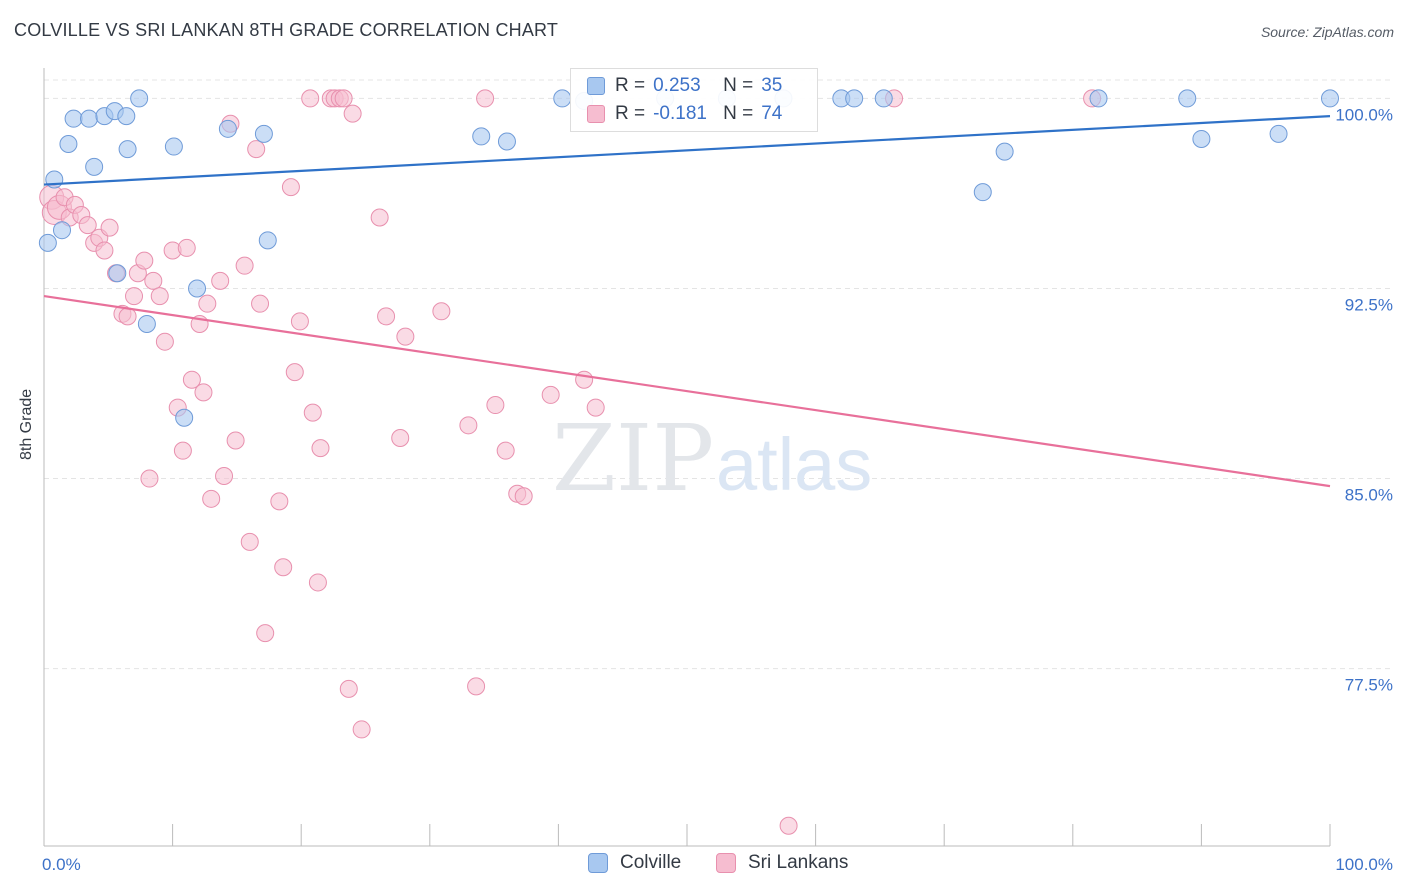 The height and width of the screenshot is (892, 1406). I want to click on legend-item-sri-lankans: Sri Lankans, so click(782, 863).